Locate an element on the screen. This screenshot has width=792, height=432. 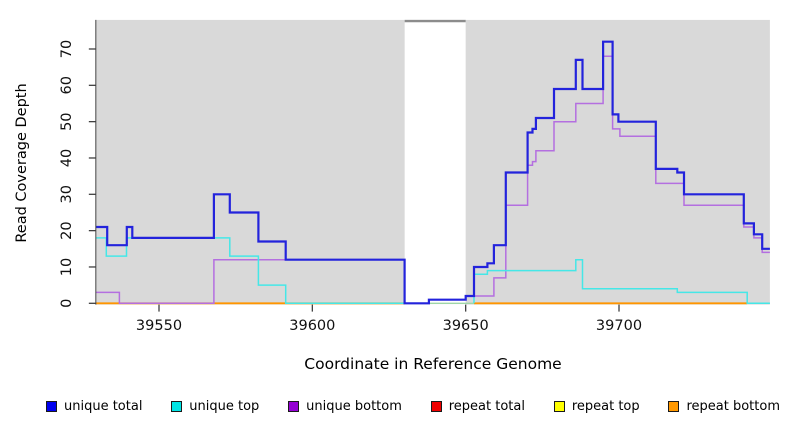
masked-region-band is located at coordinates (435, 162).